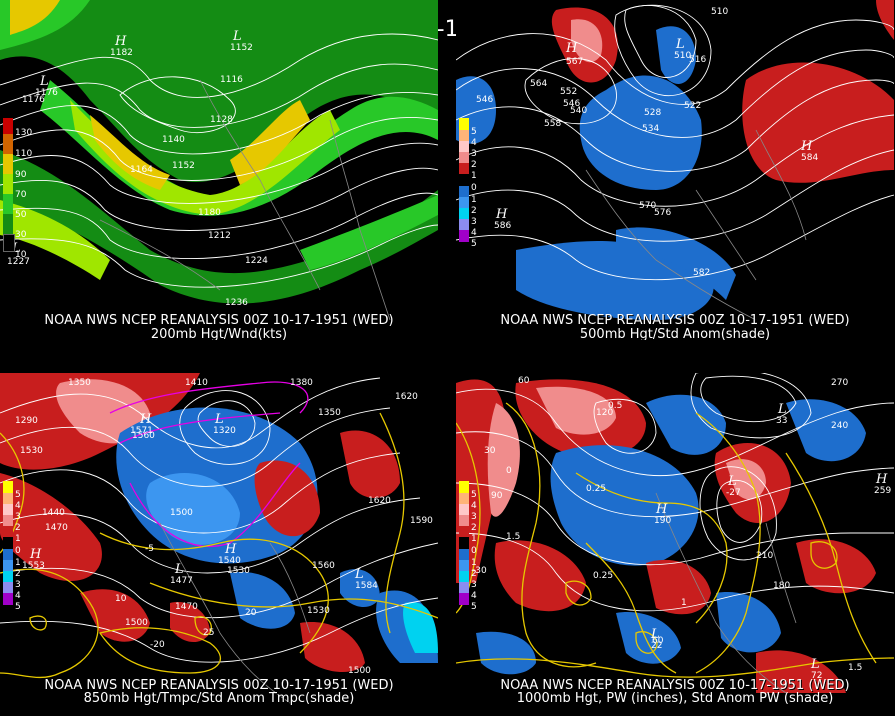  What do you see at coordinates (301, 383) in the screenshot?
I see `contour-label: 1380` at bounding box center [301, 383].